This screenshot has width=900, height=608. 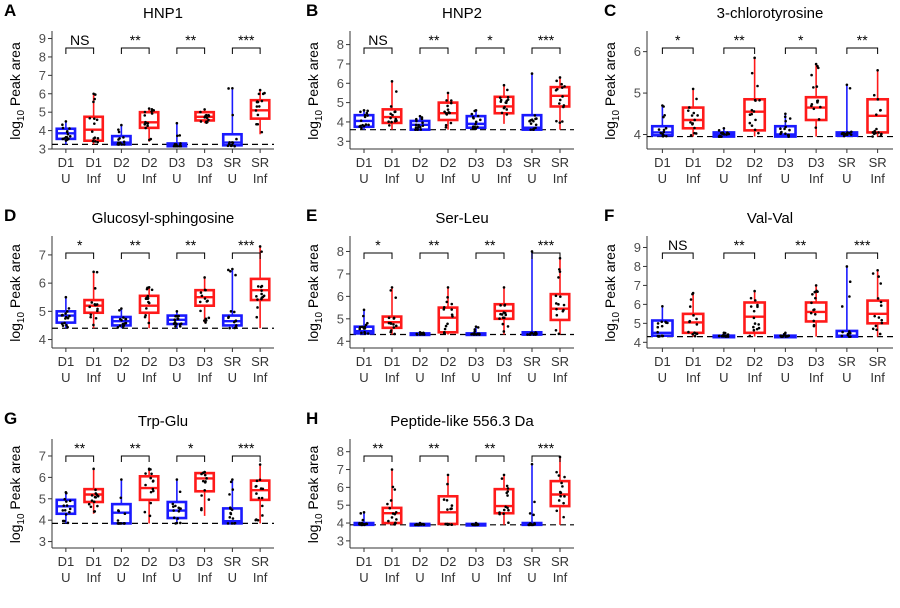 What do you see at coordinates (662, 162) in the screenshot?
I see `x-tick-label-group: D1` at bounding box center [662, 162].